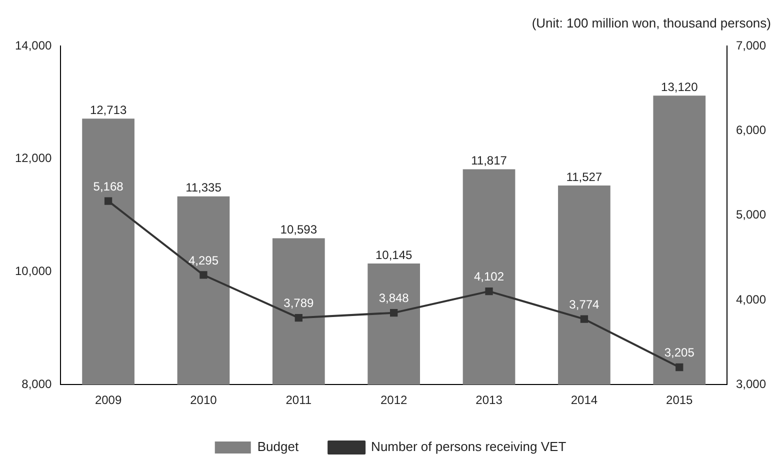  What do you see at coordinates (651, 23) in the screenshot?
I see `text: (Unit: 100 million won, thousand persons)` at bounding box center [651, 23].